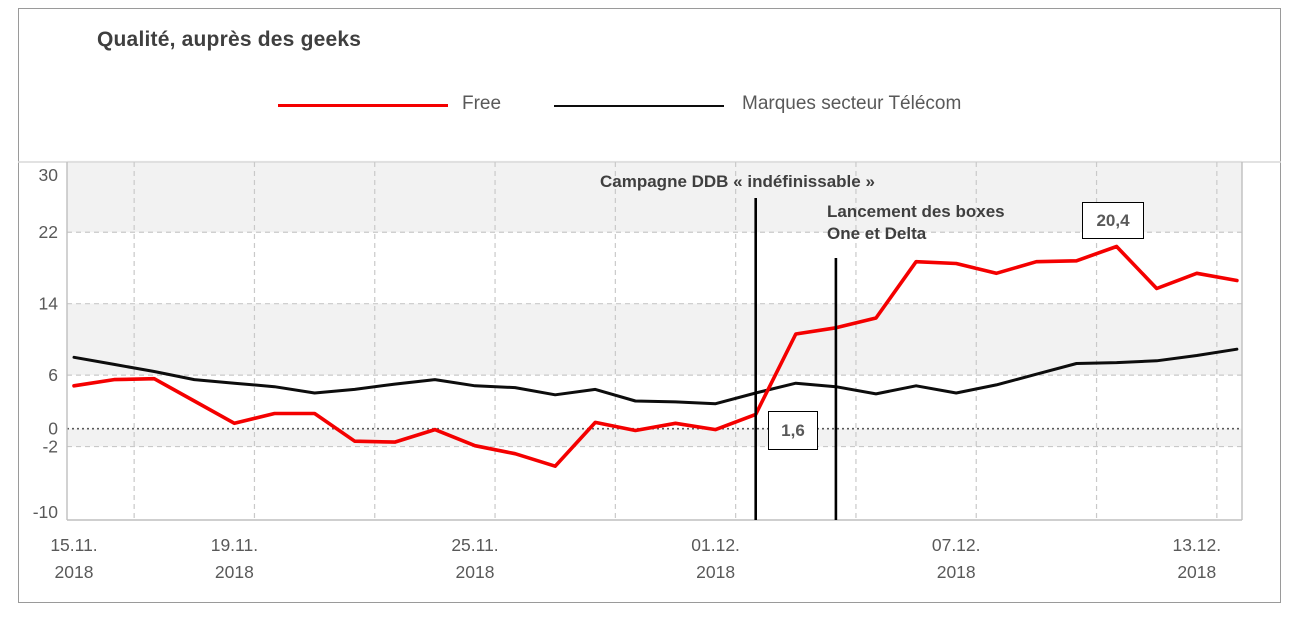  Describe the element at coordinates (793, 430) in the screenshot. I see `data-label-box-1-6: 1,6` at that location.